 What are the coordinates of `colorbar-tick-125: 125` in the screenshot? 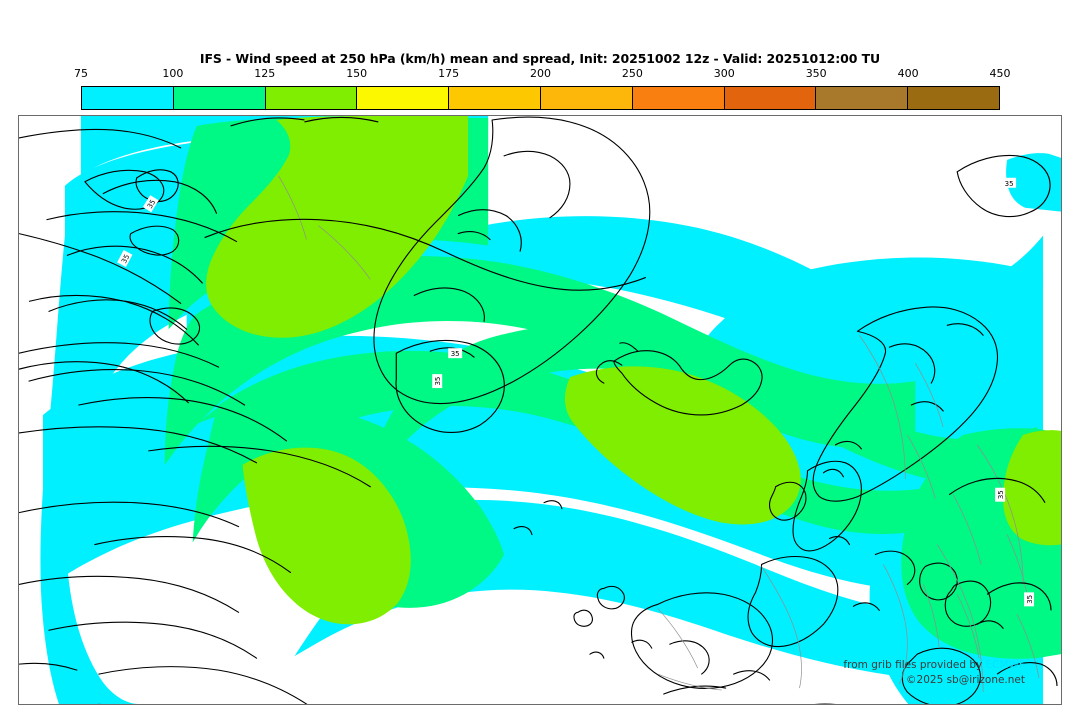 It's located at (265, 73).